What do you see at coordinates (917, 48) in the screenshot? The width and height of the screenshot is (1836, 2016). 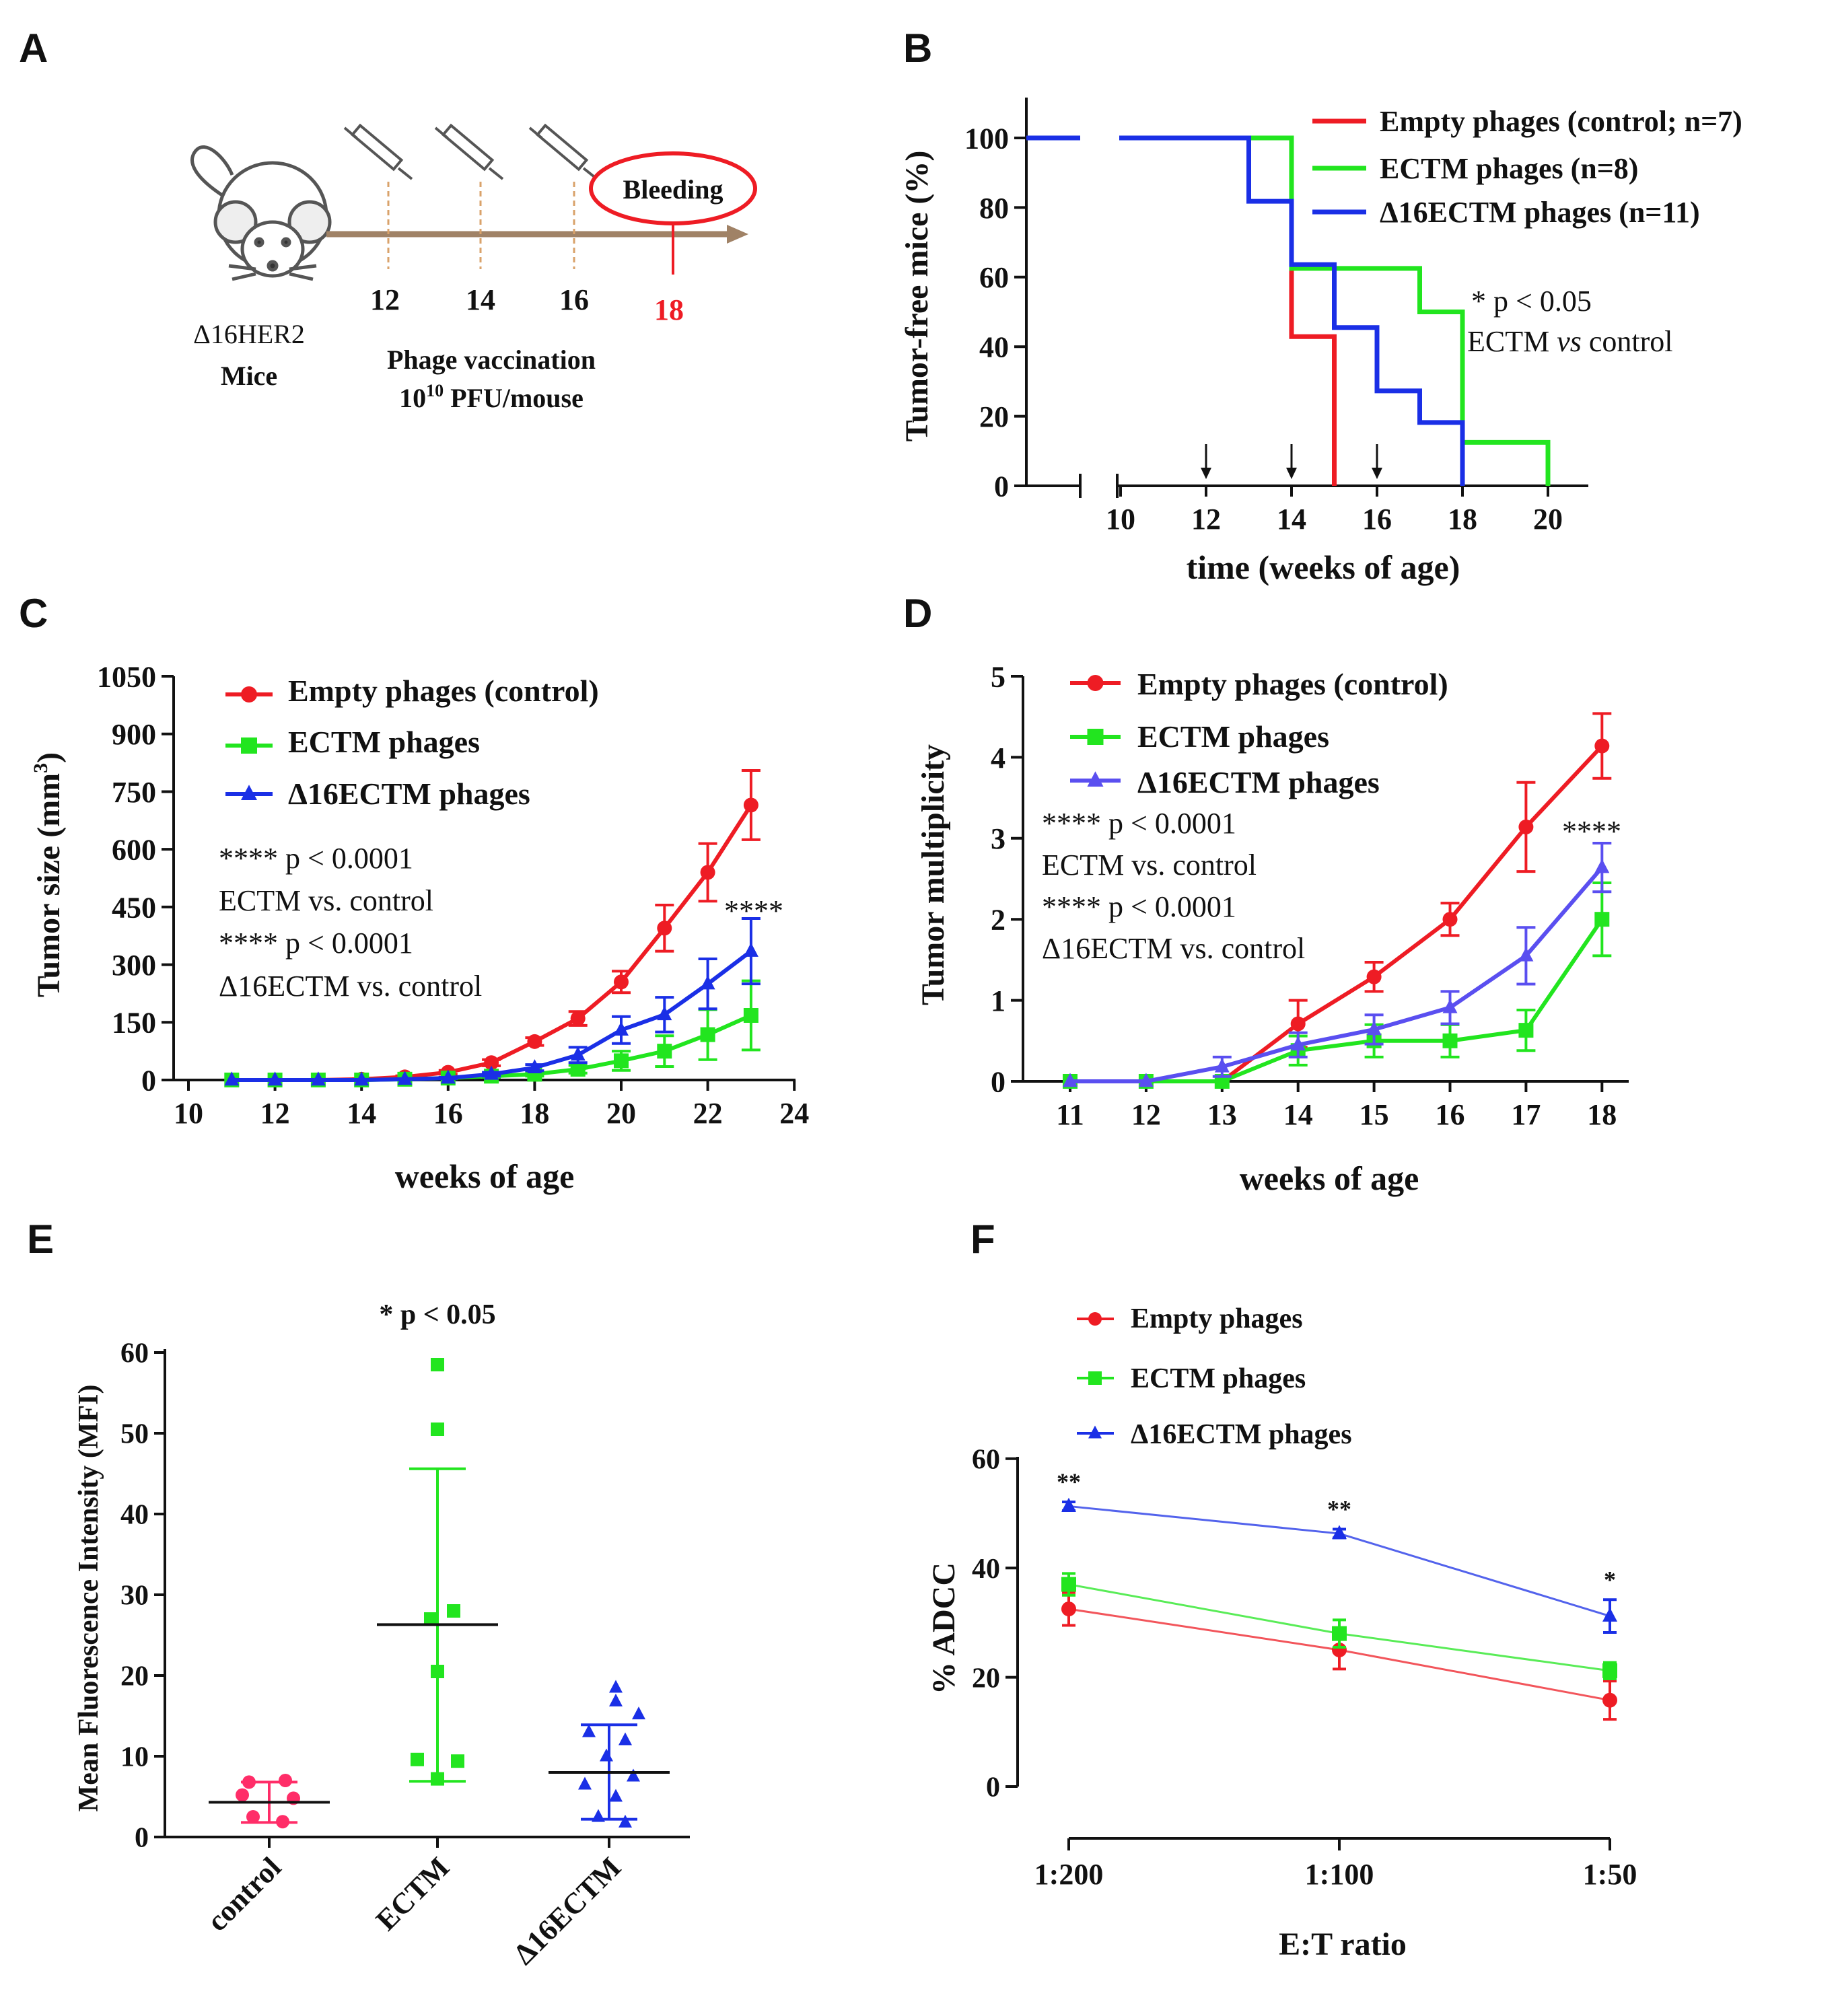 I see `panel-label-b: B` at bounding box center [917, 48].